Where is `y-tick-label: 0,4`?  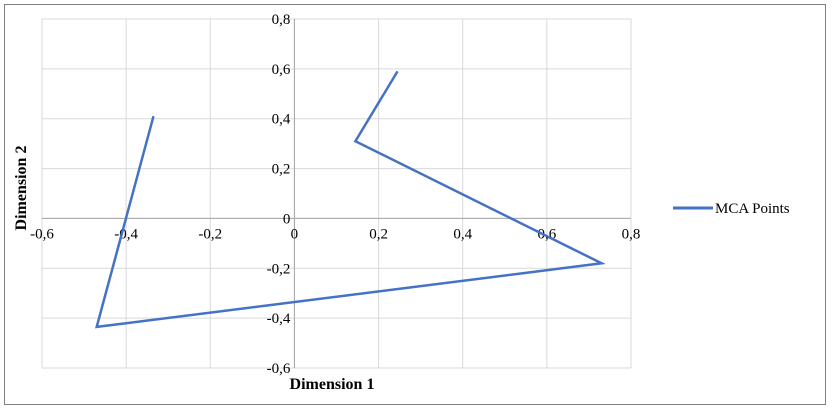
y-tick-label: 0,4 is located at coordinates (281, 120).